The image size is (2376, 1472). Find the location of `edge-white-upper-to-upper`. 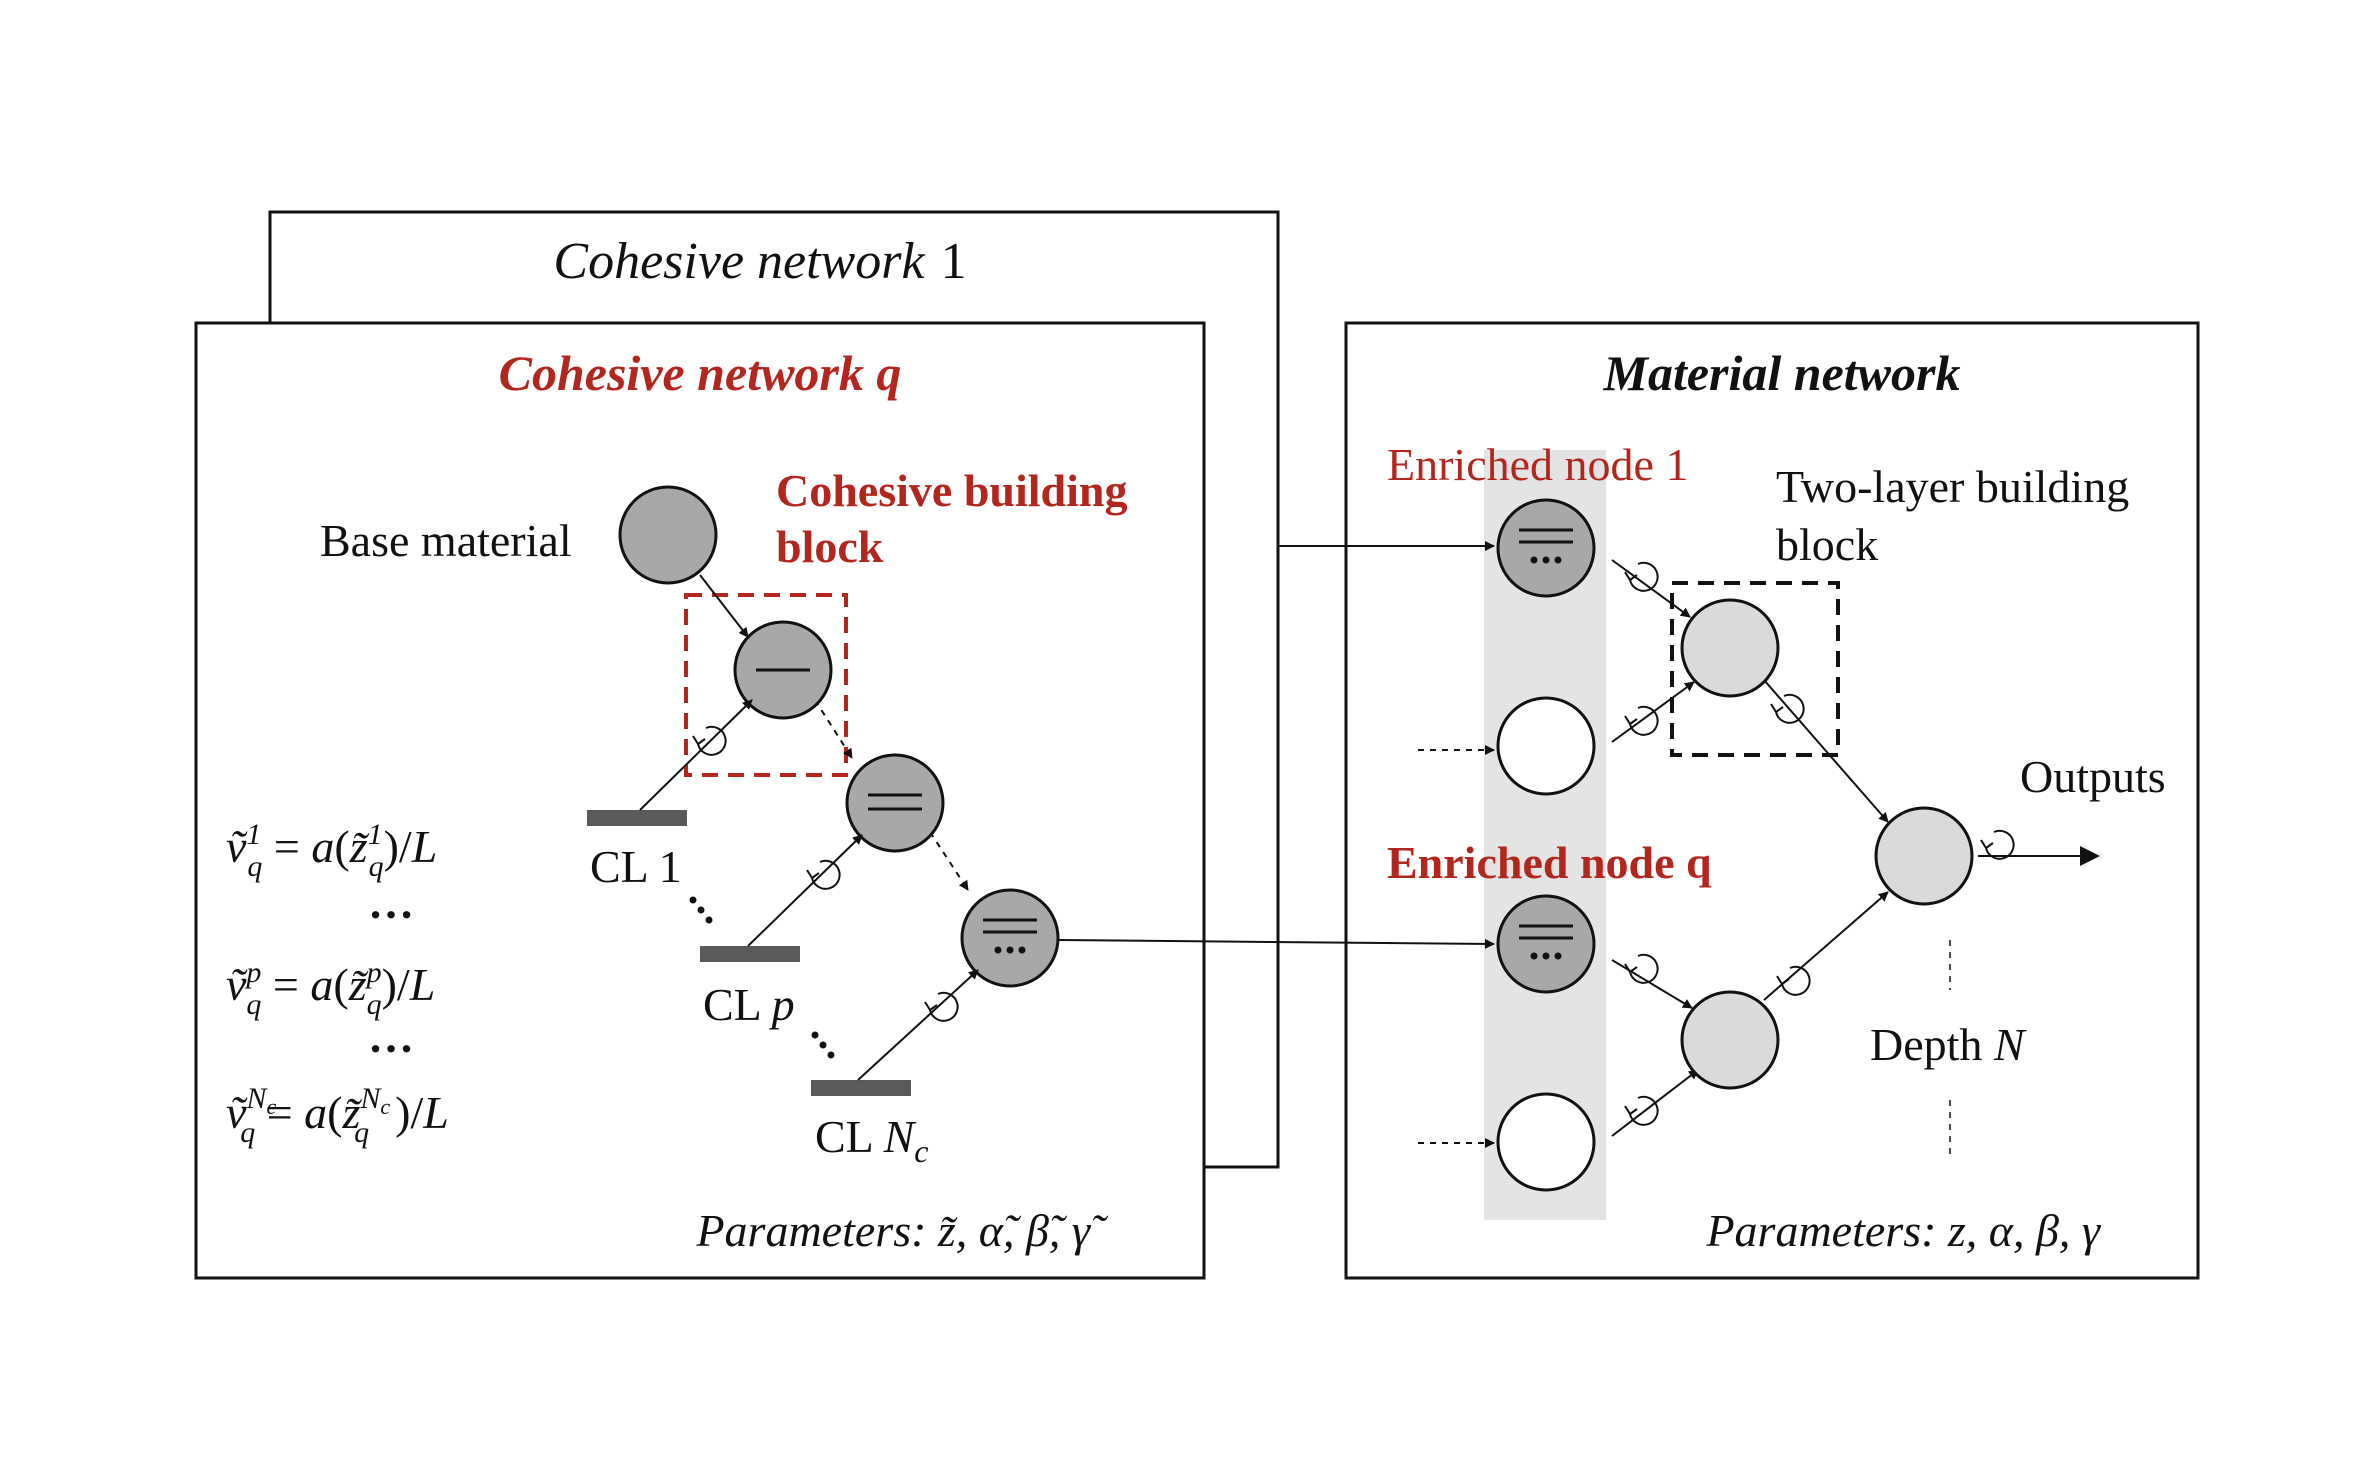

edge-white-upper-to-upper is located at coordinates (1653, 712).